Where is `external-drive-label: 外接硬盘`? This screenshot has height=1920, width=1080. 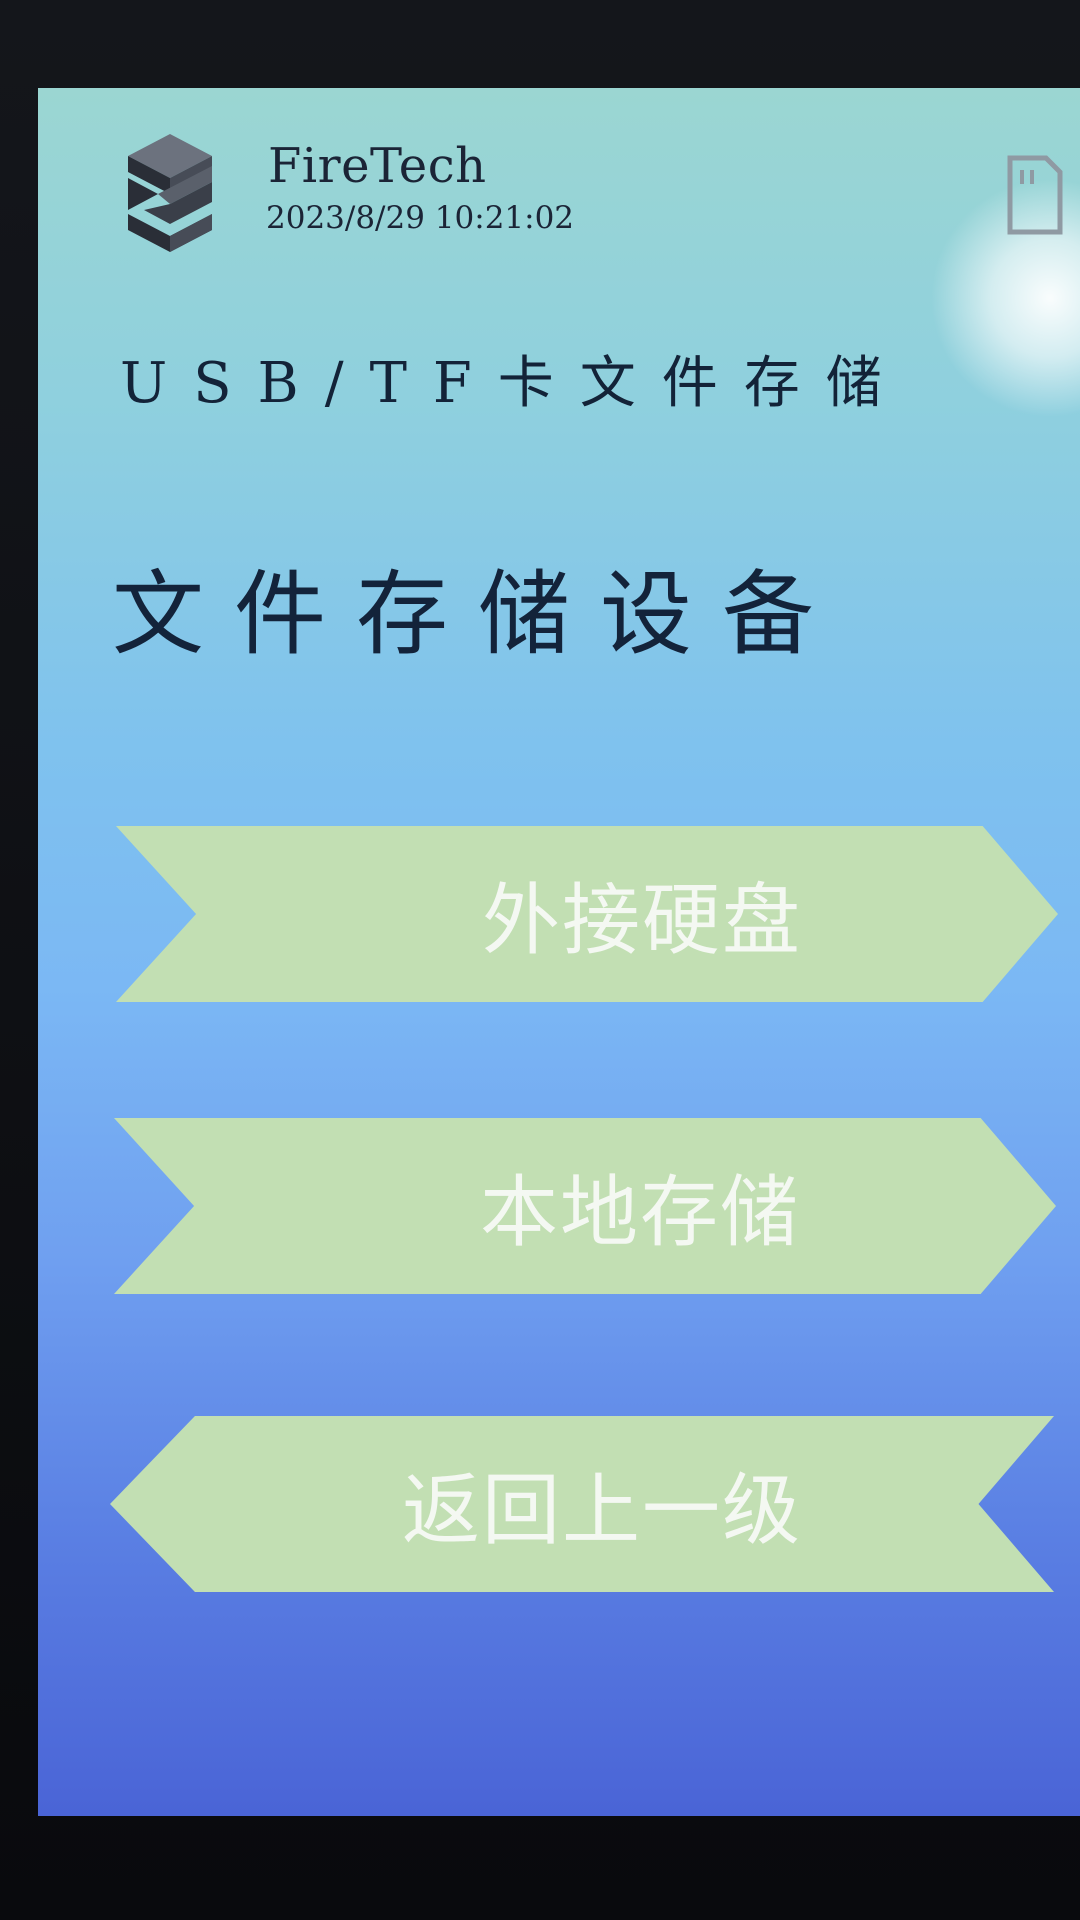 external-drive-label: 外接硬盘 is located at coordinates (587, 914).